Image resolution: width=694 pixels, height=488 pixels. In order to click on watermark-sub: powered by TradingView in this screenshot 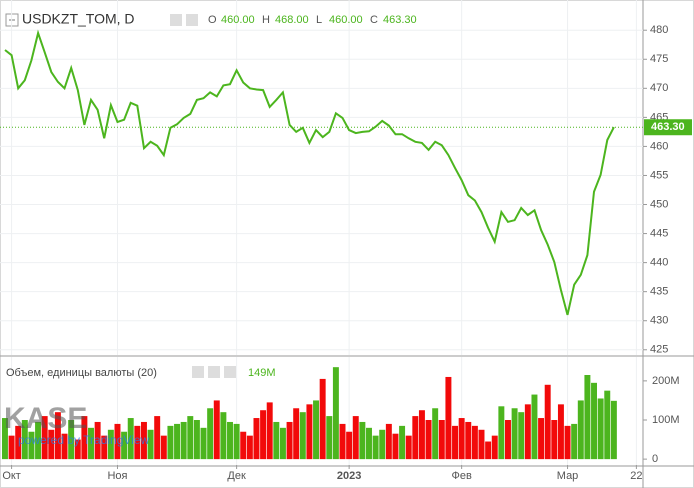, I will do `click(84, 440)`.